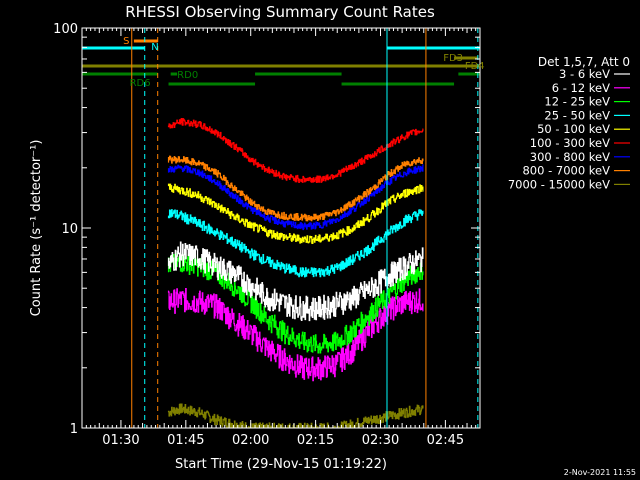 This screenshot has width=640, height=480. I want to click on legend-entry: 25 - 50 keV, so click(577, 115).